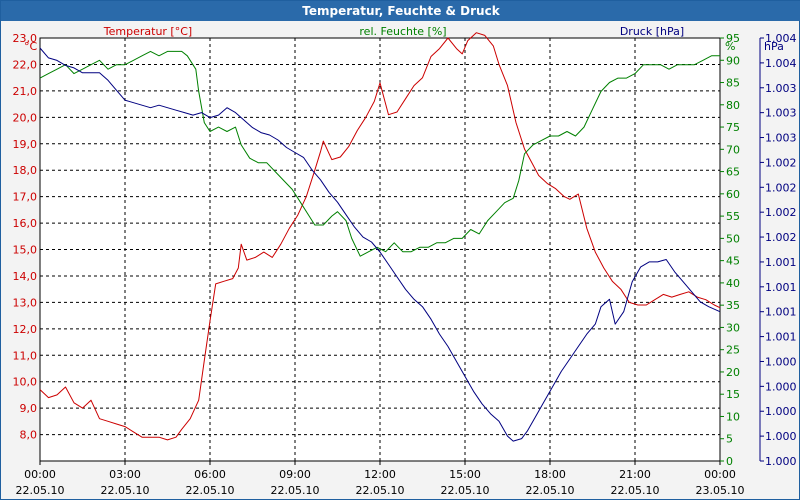 This screenshot has height=500, width=800. Describe the element at coordinates (25, 302) in the screenshot. I see `temperature-tick-label: 13,0` at that location.